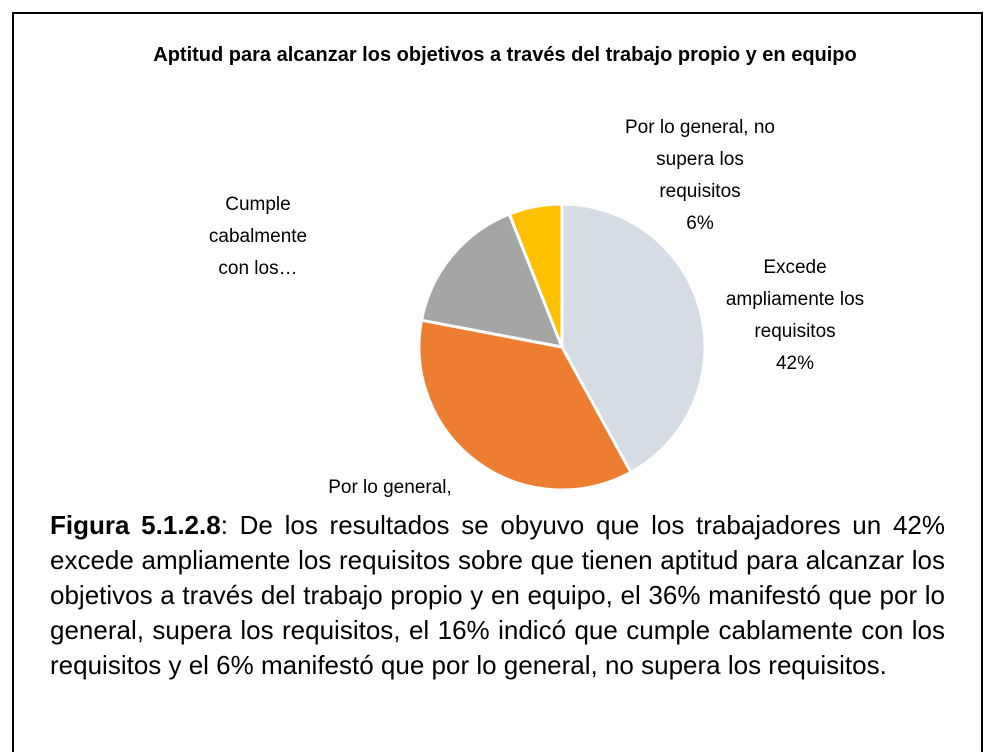  Describe the element at coordinates (795, 363) in the screenshot. I see `value-label: 42%` at that location.